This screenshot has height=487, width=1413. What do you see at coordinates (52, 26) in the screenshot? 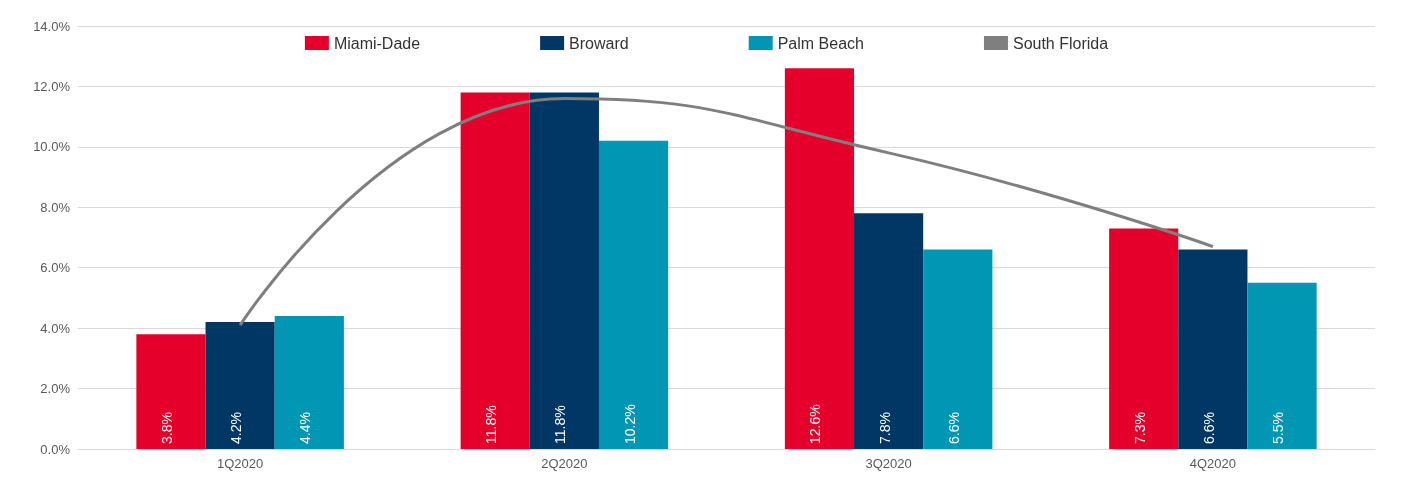
I see `y-tick-label: 14.0%` at bounding box center [52, 26].